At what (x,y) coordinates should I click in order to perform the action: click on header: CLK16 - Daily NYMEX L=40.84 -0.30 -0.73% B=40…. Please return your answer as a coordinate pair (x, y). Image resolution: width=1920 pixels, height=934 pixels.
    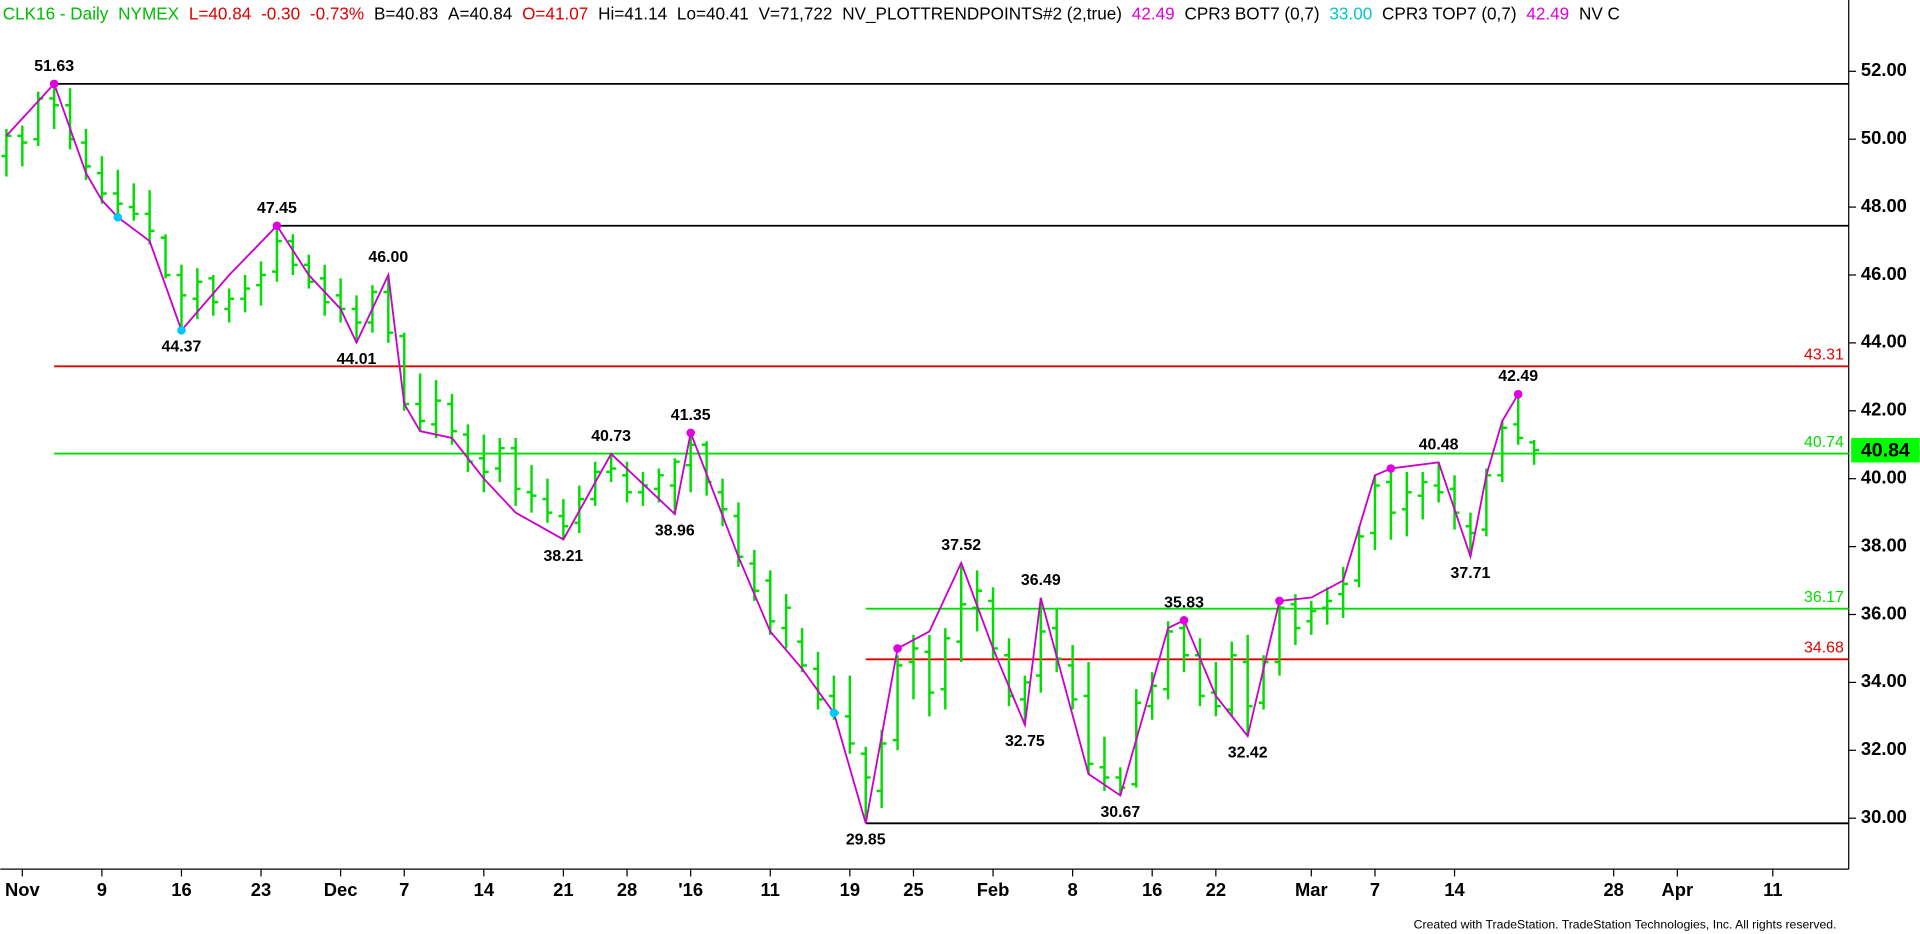
    Looking at the image, I should click on (811, 13).